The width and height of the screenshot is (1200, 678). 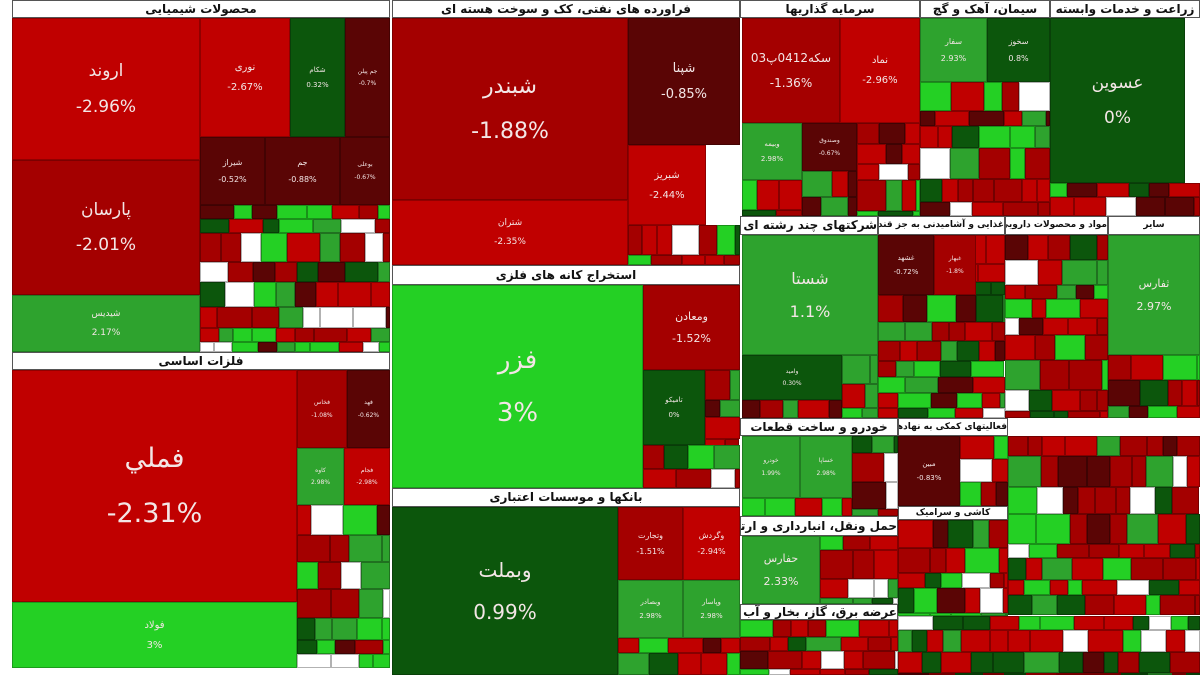 What do you see at coordinates (650, 543) in the screenshot?
I see `stock-tile: وتجارت -1.51%` at bounding box center [650, 543].